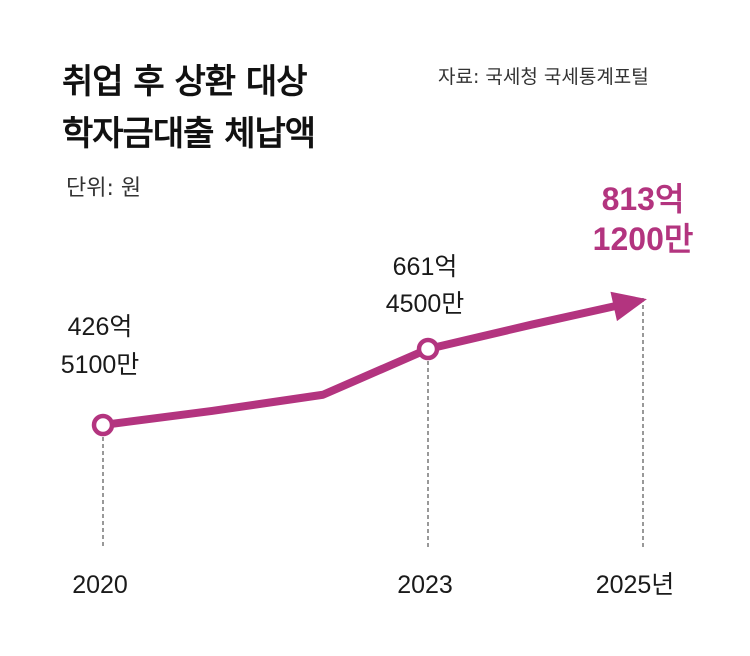 The width and height of the screenshot is (750, 656). Describe the element at coordinates (359, 365) in the screenshot. I see `series-line` at that location.